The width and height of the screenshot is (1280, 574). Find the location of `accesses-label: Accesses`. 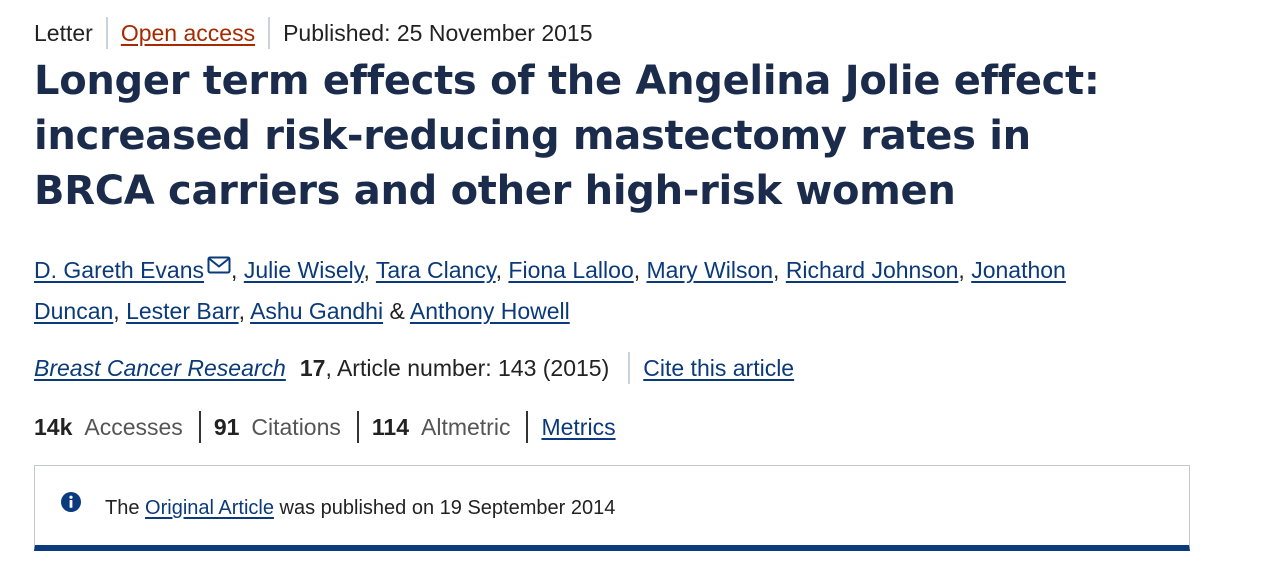

accesses-label: Accesses is located at coordinates (133, 427).